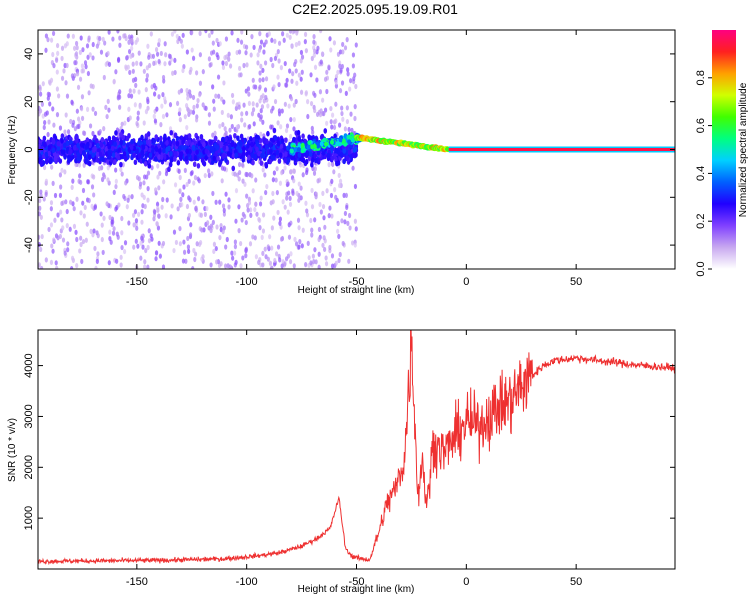 The height and width of the screenshot is (600, 750). I want to click on spectrogram-y-tick-label: 0, so click(29, 149).